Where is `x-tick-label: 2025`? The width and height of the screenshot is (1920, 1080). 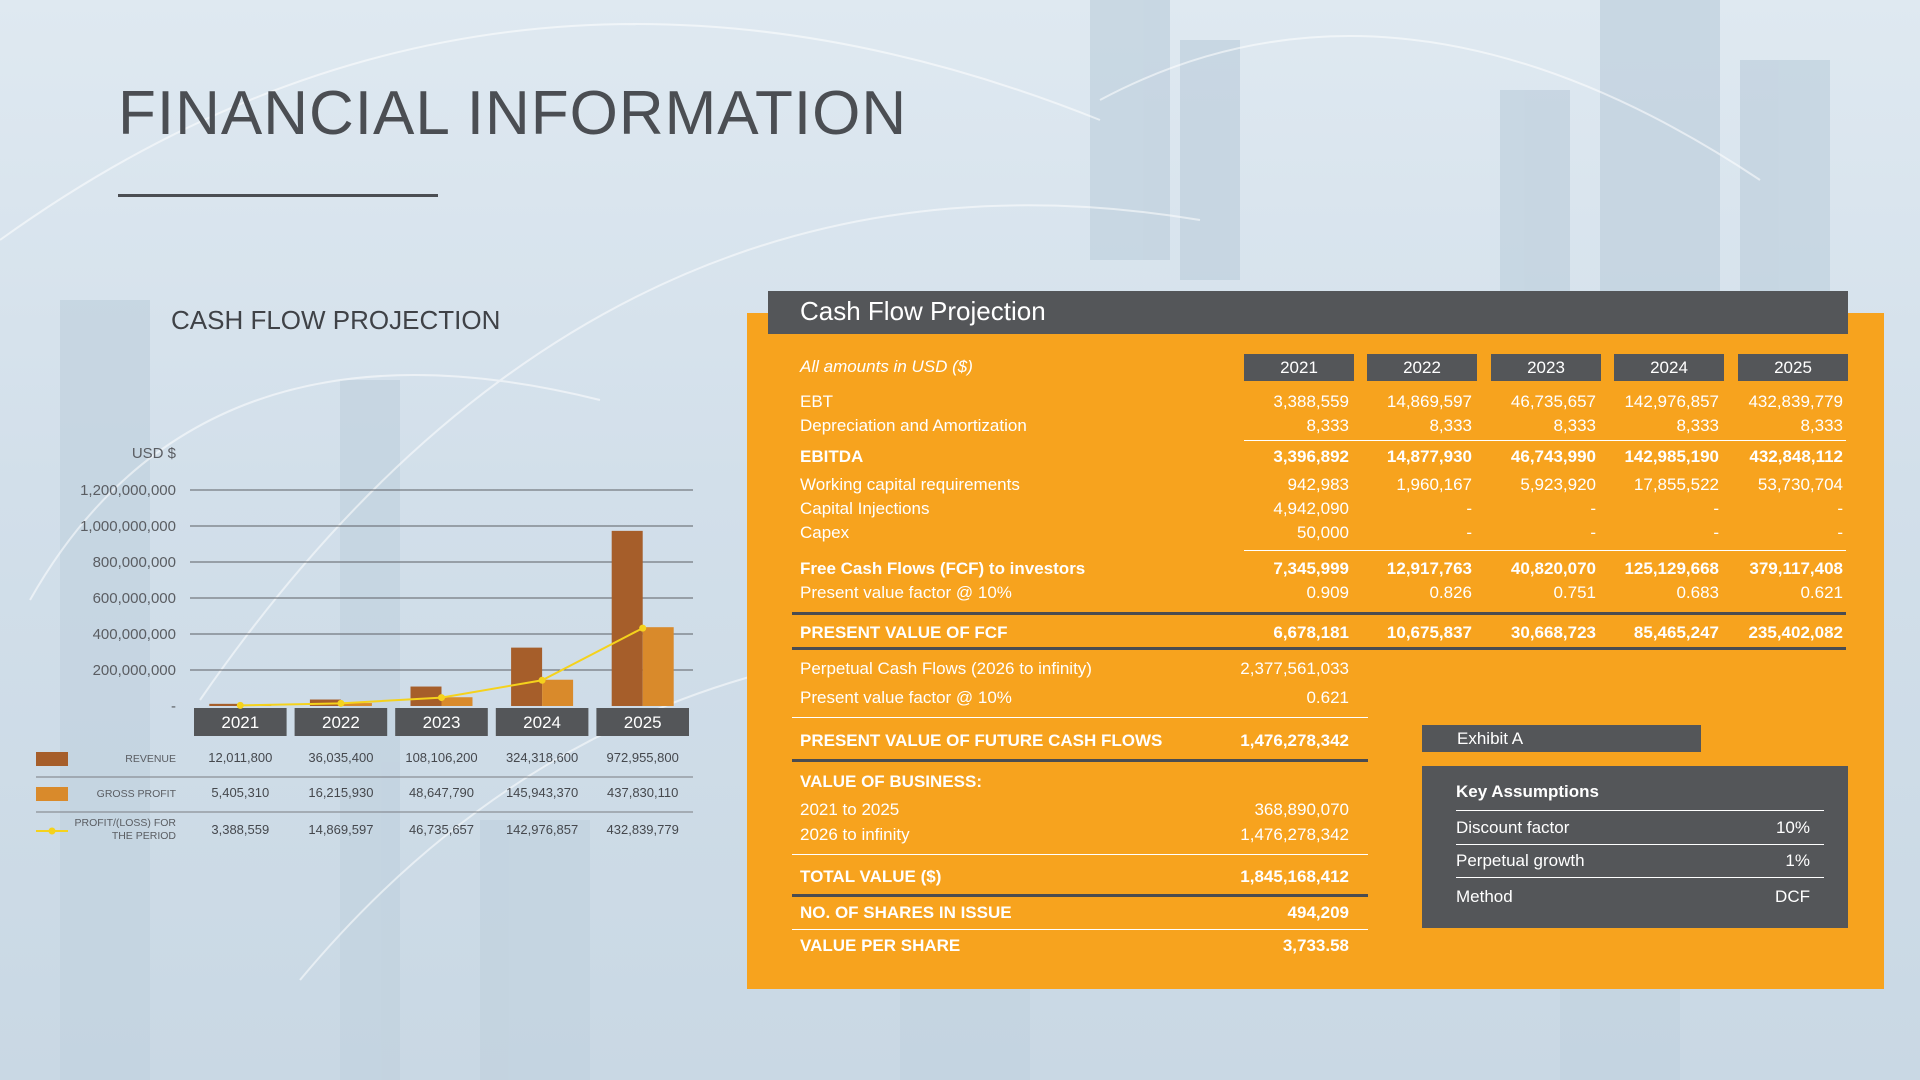
x-tick-label: 2025 is located at coordinates (643, 722).